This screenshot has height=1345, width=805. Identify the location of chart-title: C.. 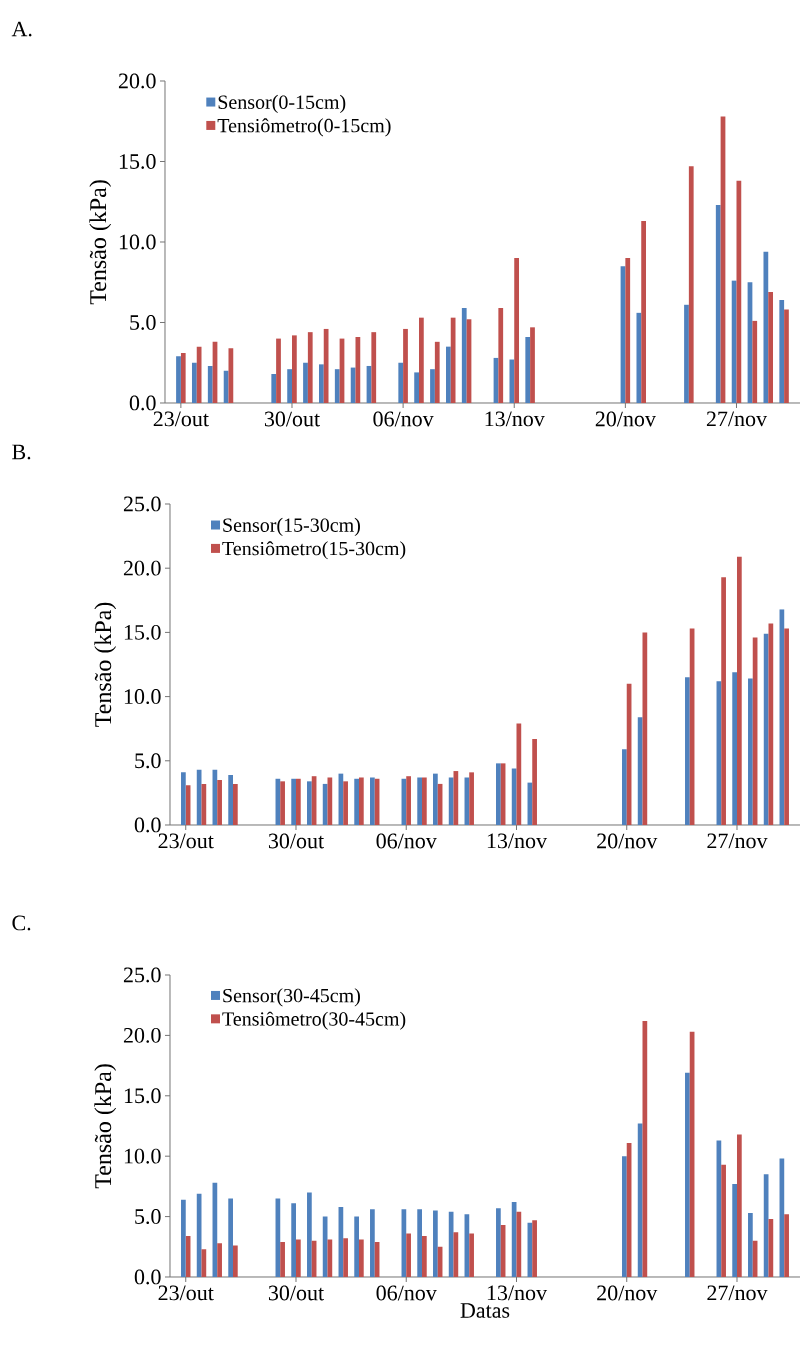
(21, 923).